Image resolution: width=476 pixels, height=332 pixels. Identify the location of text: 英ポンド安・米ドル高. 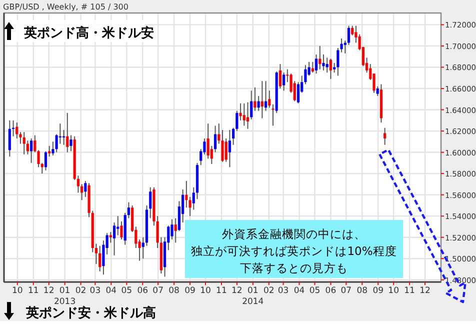
(90, 313).